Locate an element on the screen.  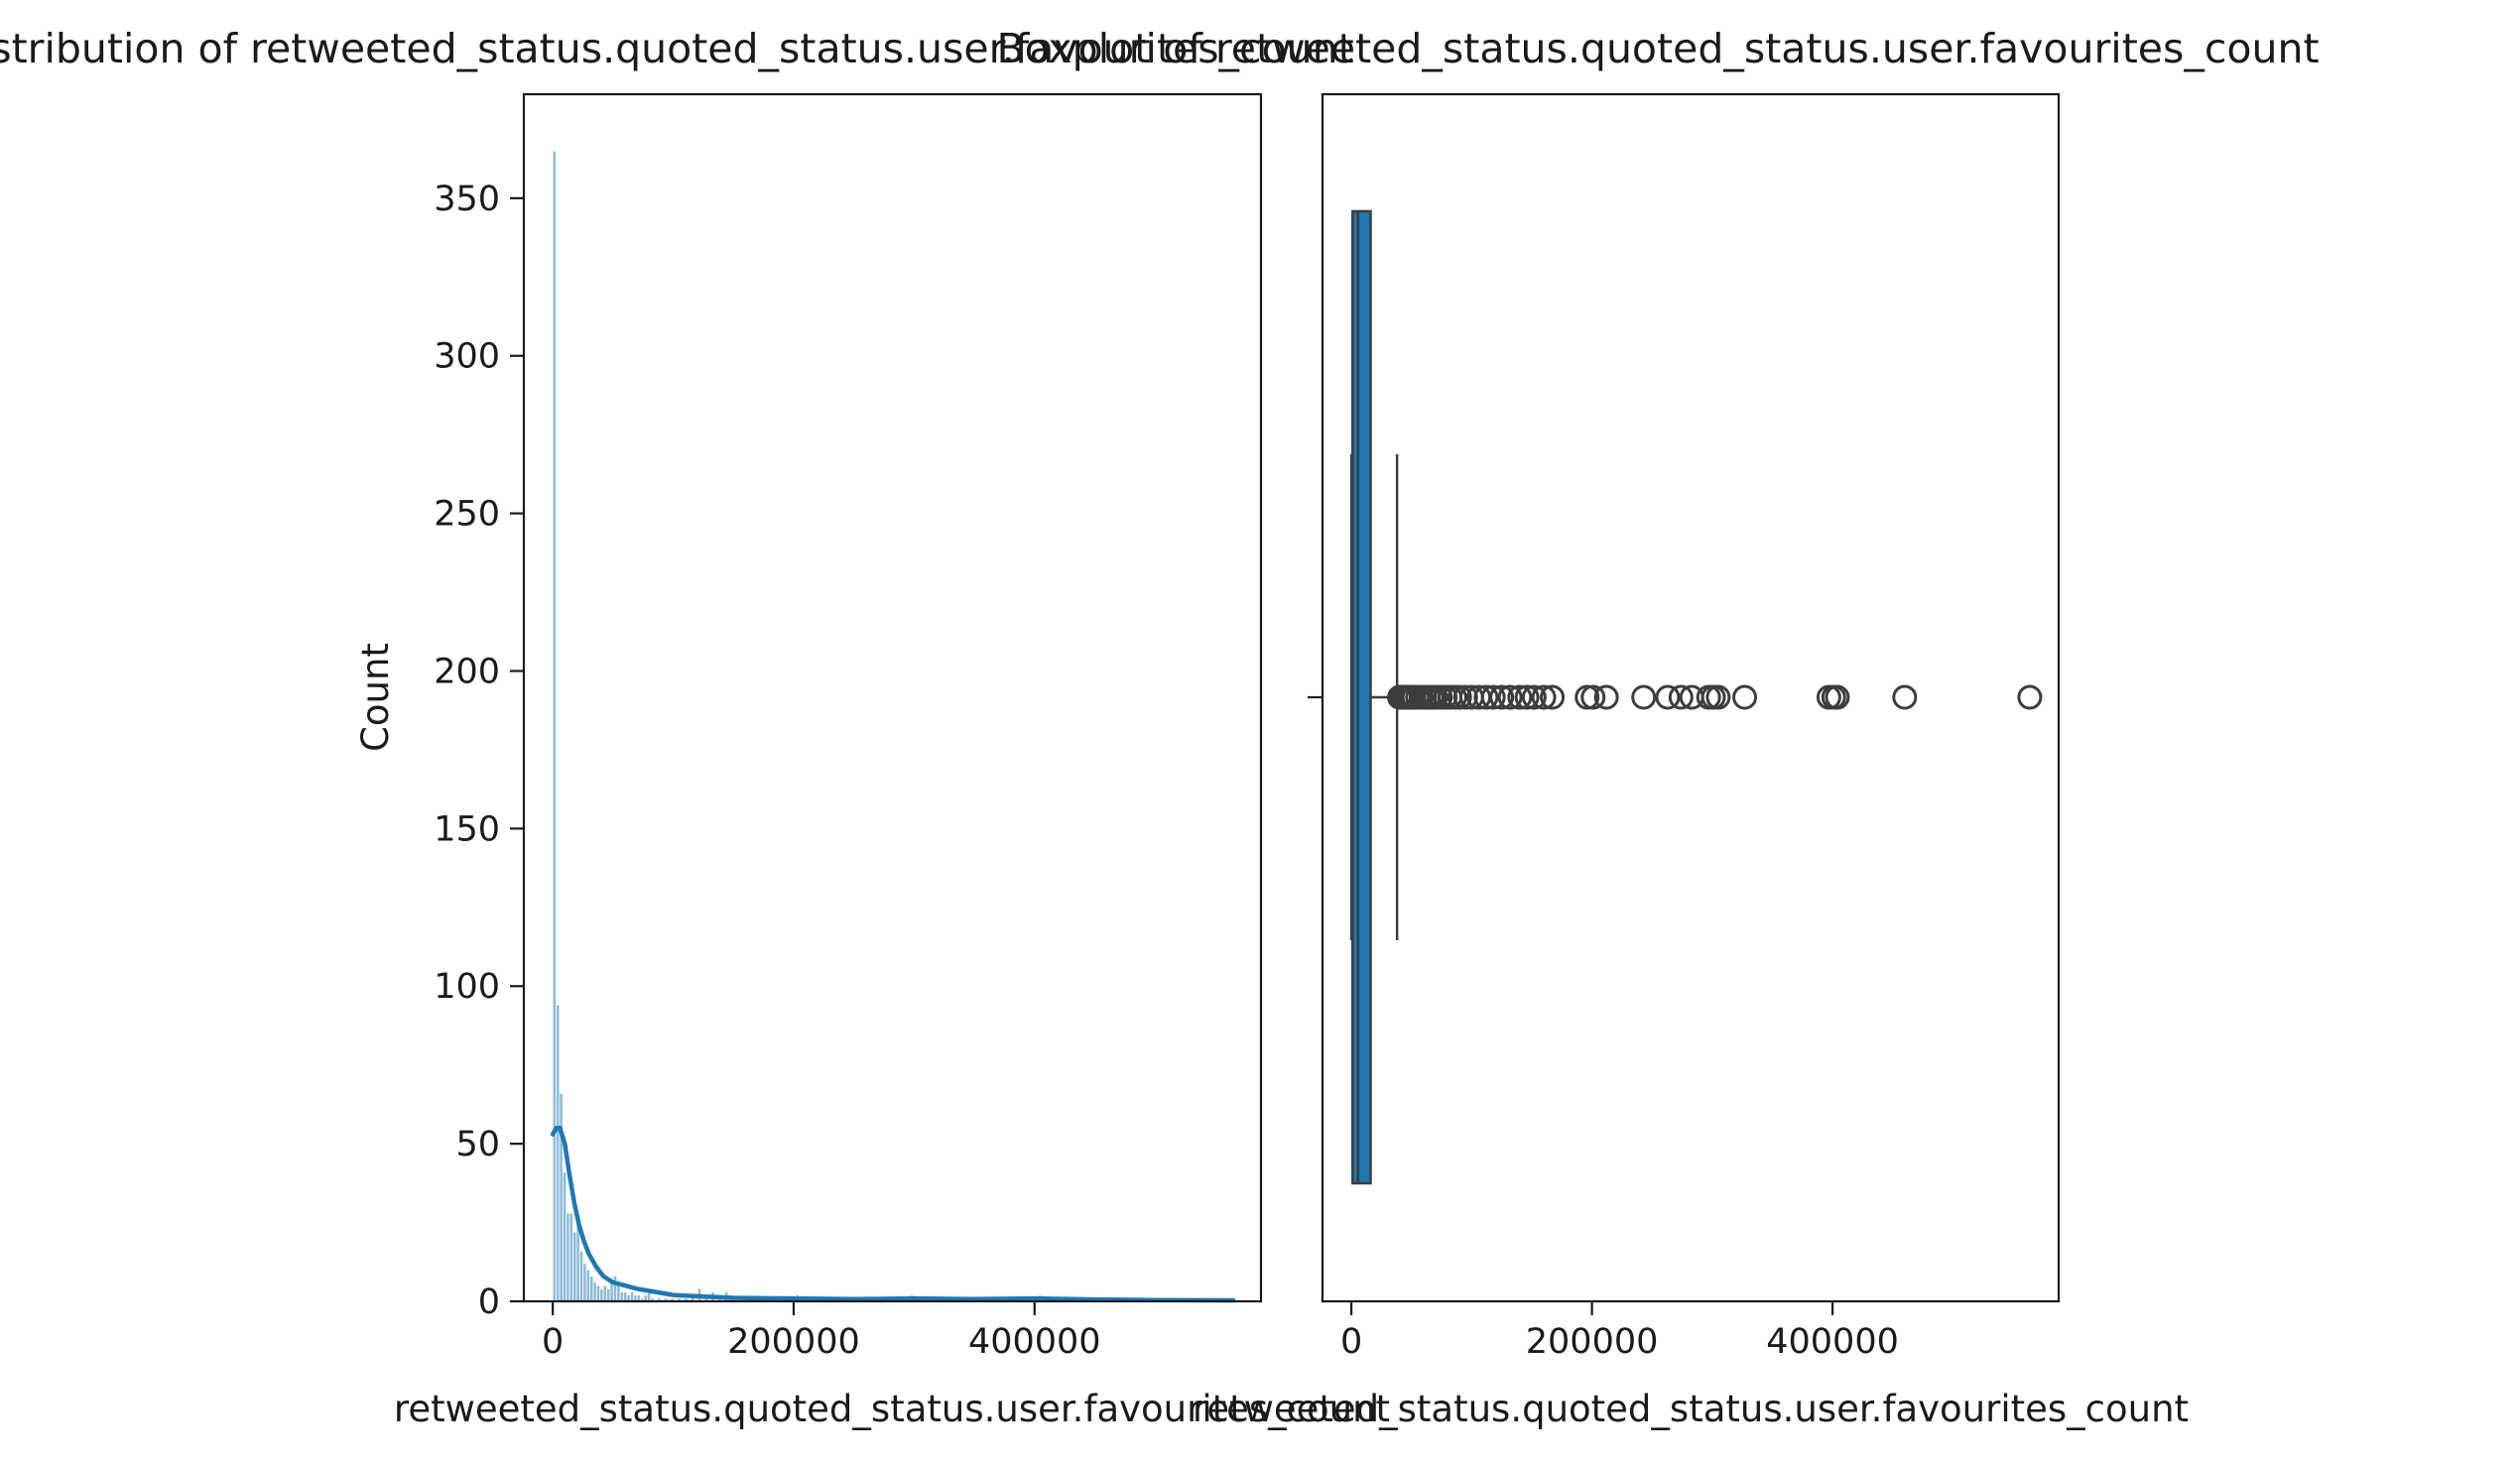
histogram-y-tick-label: 150 is located at coordinates (467, 829).